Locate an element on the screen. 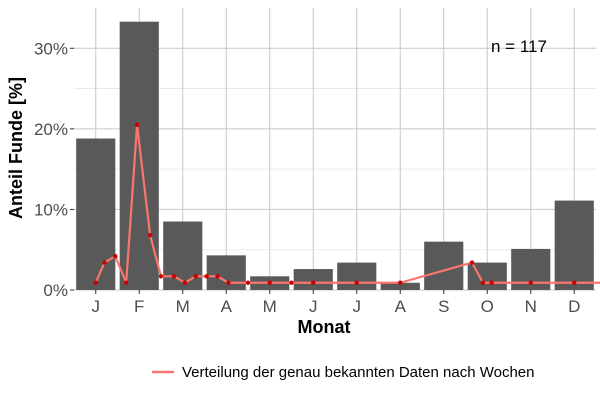 This screenshot has height=400, width=600. x-tick-label: O is located at coordinates (487, 306).